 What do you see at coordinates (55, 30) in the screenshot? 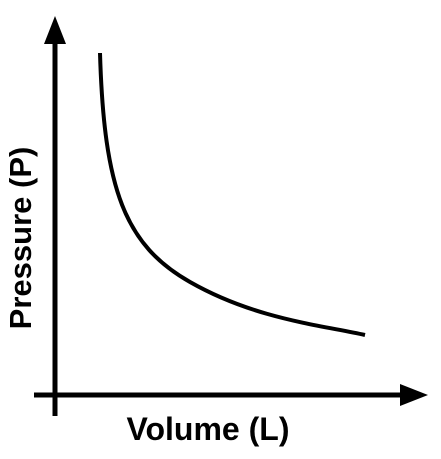
I see `y-axis-arrow` at bounding box center [55, 30].